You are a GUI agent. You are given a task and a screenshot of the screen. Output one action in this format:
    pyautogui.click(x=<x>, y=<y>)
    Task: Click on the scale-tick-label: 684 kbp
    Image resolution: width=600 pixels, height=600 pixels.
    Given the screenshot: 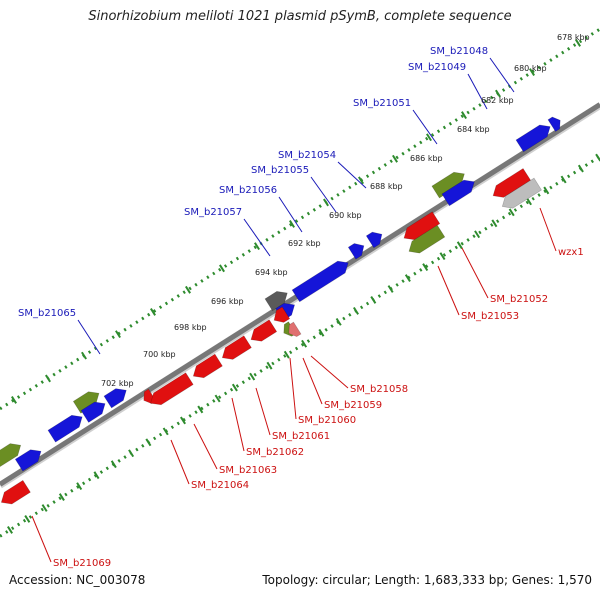 What is the action you would take?
    pyautogui.click(x=473, y=129)
    